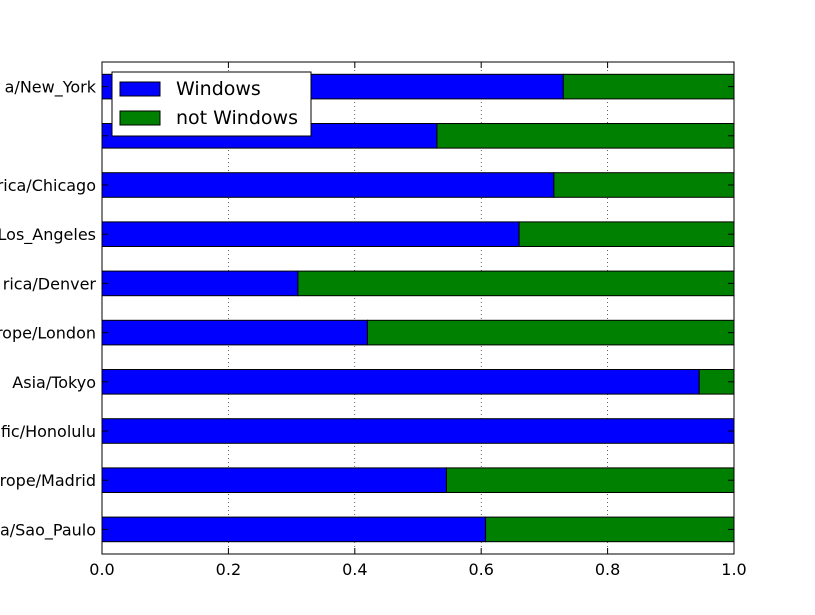  What do you see at coordinates (48, 235) in the screenshot?
I see `y-tick-label: Los_Angeles` at bounding box center [48, 235].